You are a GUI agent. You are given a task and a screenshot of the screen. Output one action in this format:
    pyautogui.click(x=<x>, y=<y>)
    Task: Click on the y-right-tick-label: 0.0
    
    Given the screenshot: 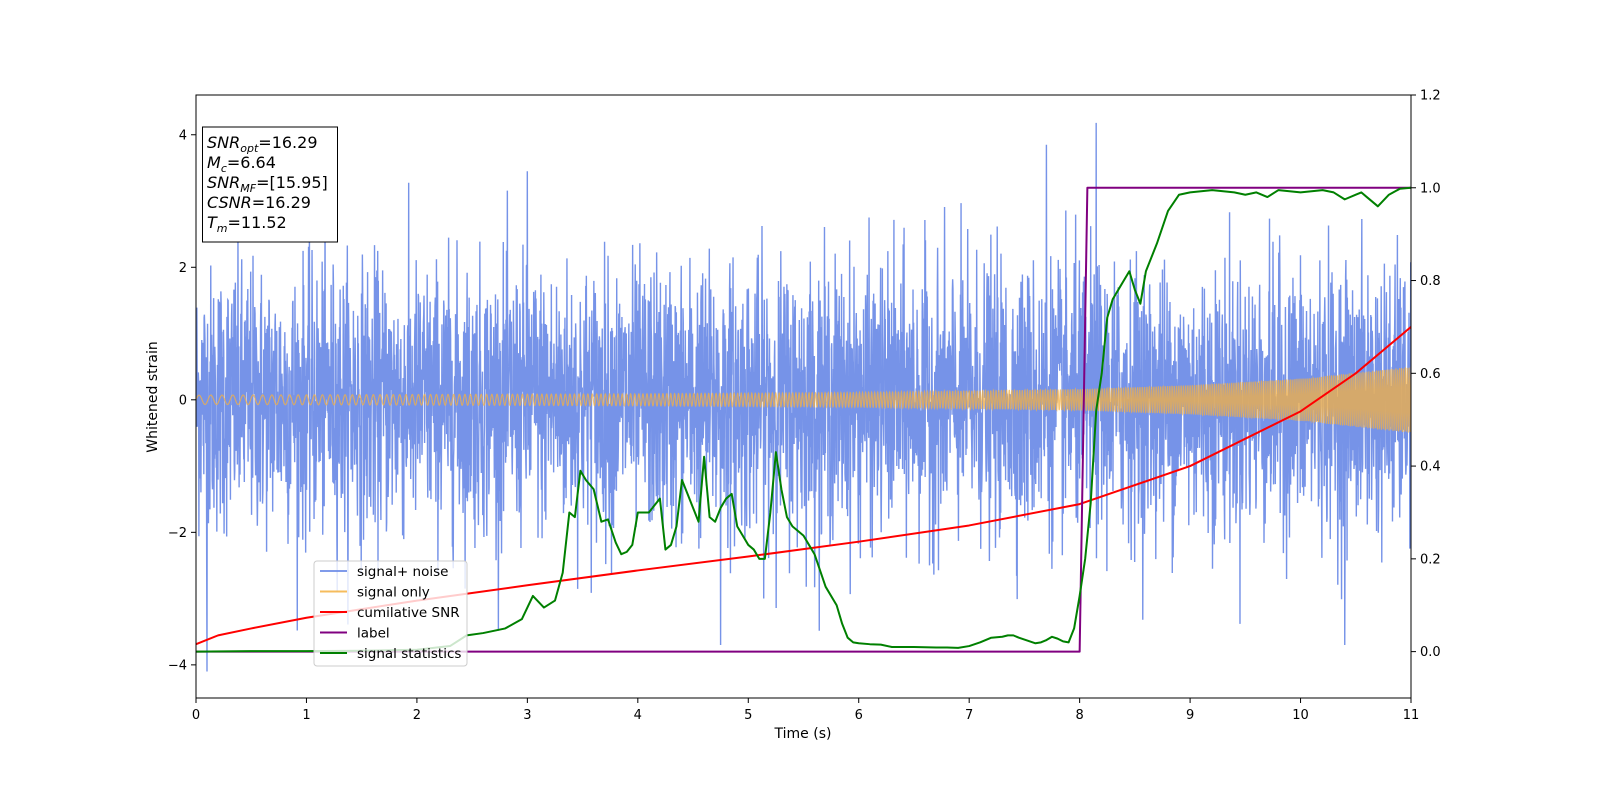 What is the action you would take?
    pyautogui.click(x=1430, y=652)
    